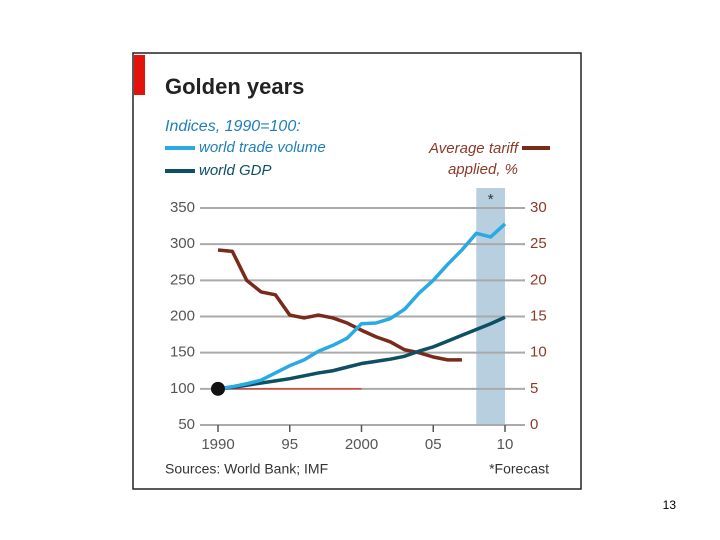 The image size is (720, 540). Describe the element at coordinates (235, 170) in the screenshot. I see `legend-label: world GDP` at that location.